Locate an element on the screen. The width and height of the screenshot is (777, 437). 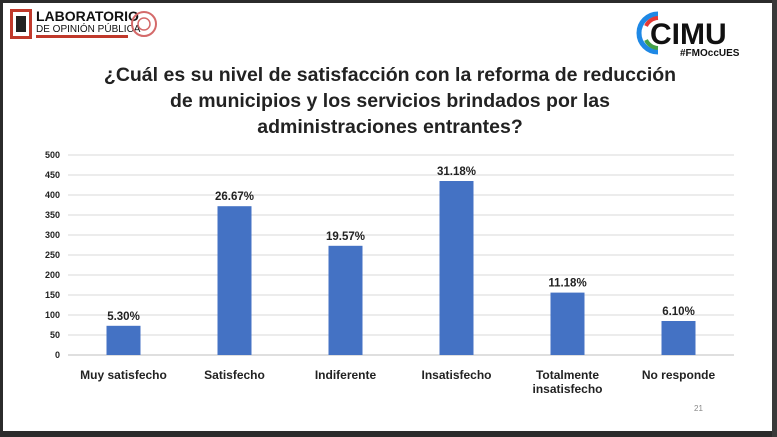
y-tick-label: 150 is located at coordinates (52, 295).